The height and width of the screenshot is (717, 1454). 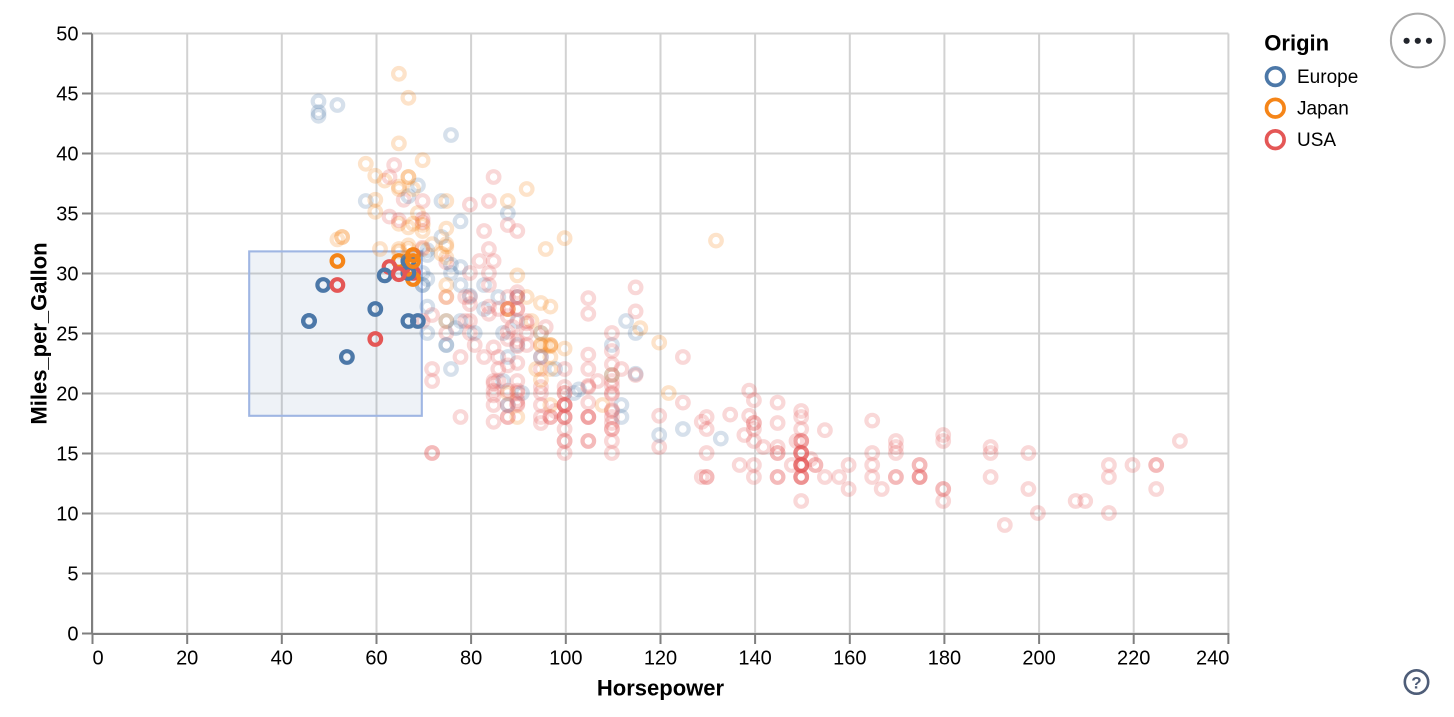 I want to click on svg-text: 120, so click(x=660, y=659).